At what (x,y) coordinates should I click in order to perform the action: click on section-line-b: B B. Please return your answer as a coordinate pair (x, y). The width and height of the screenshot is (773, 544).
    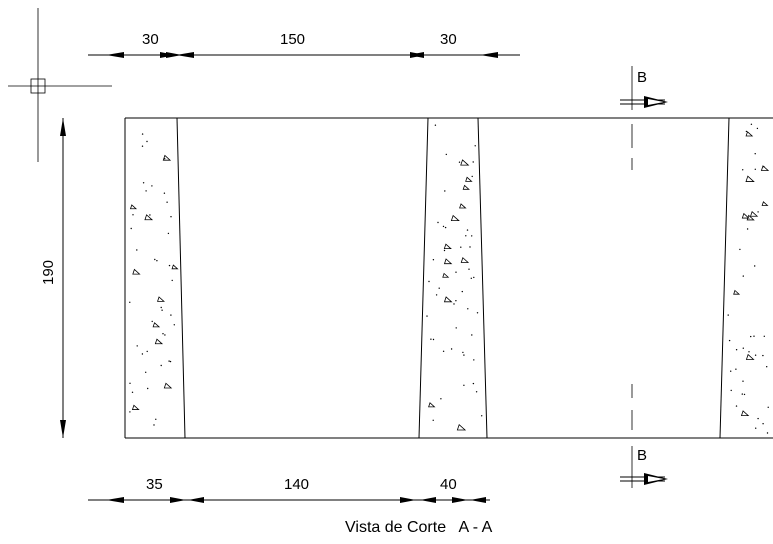
    Looking at the image, I should click on (644, 277).